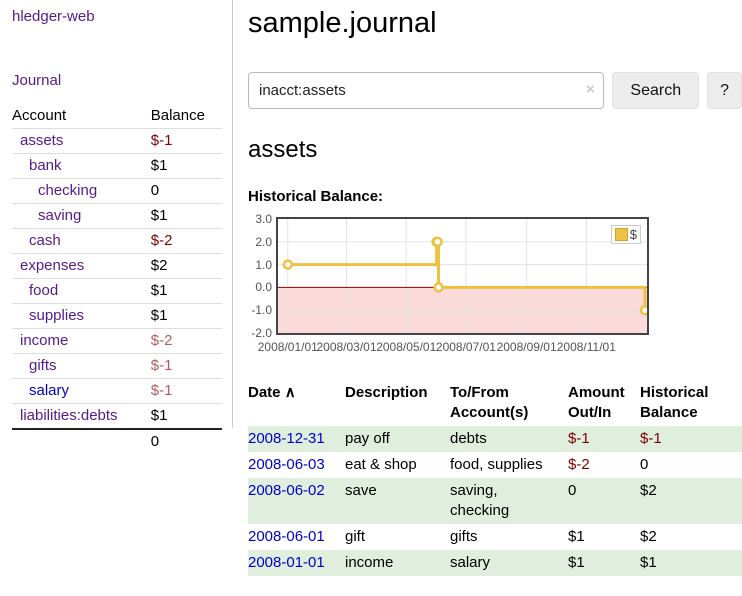 Image resolution: width=742 pixels, height=596 pixels. What do you see at coordinates (470, 562) in the screenshot?
I see `transaction-accounts: salary` at bounding box center [470, 562].